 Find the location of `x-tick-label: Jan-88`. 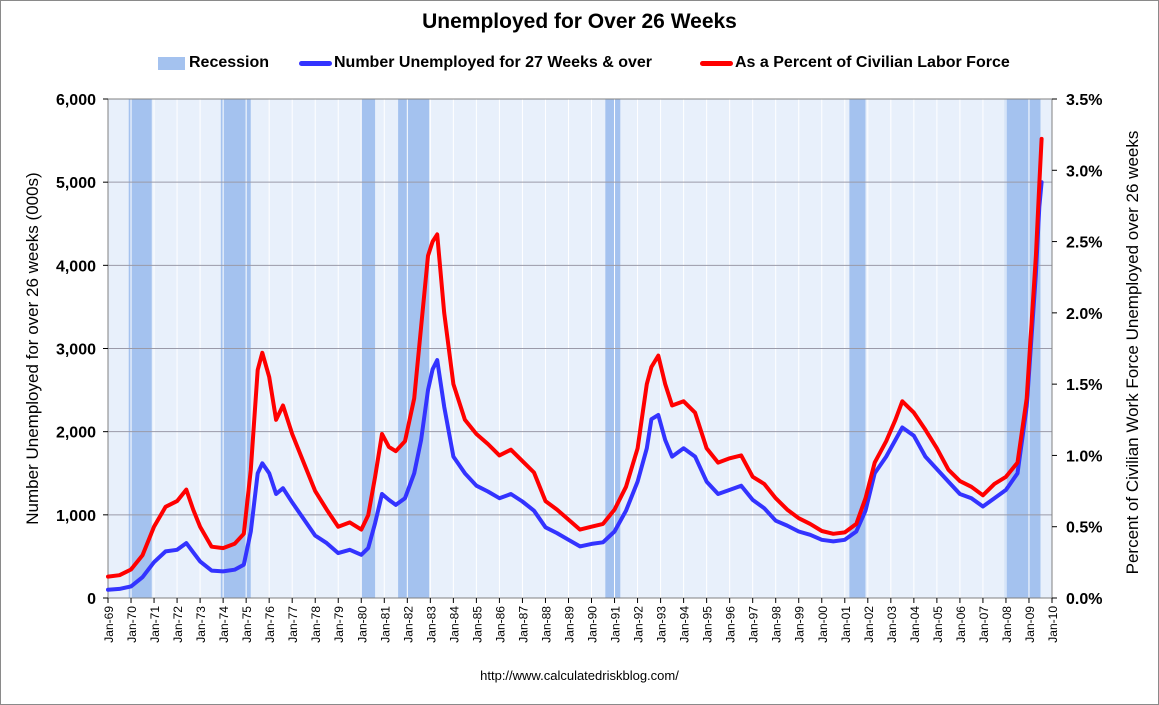

x-tick-label: Jan-88 is located at coordinates (546, 624).